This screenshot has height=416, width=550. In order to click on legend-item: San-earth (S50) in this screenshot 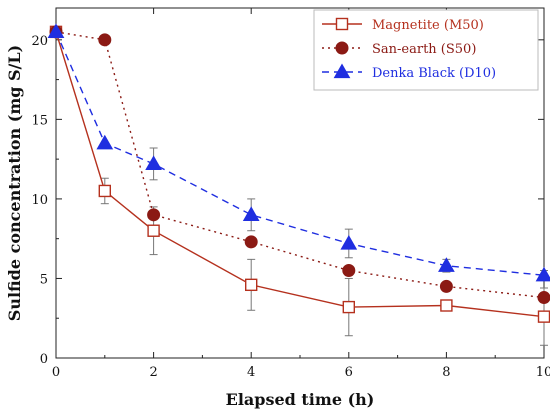, I will do `click(399, 49)`.